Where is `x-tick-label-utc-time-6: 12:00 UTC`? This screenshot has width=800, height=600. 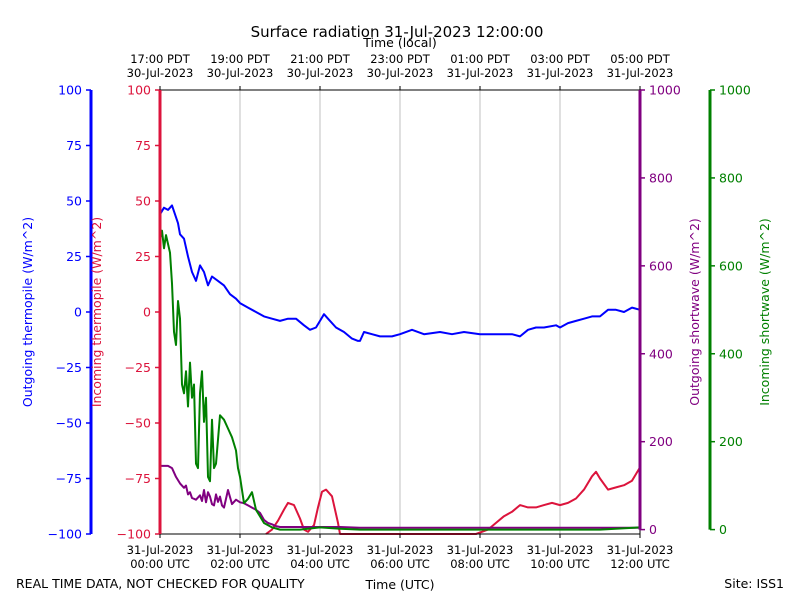
x-tick-label-utc-time-6: 12:00 UTC is located at coordinates (640, 564).